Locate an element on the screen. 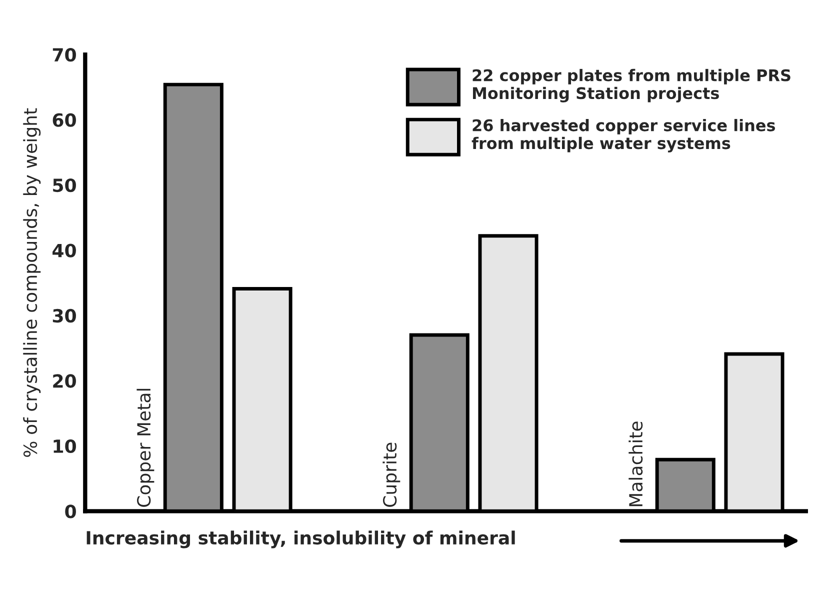  x-tick-label: Cuprite is located at coordinates (391, 474).